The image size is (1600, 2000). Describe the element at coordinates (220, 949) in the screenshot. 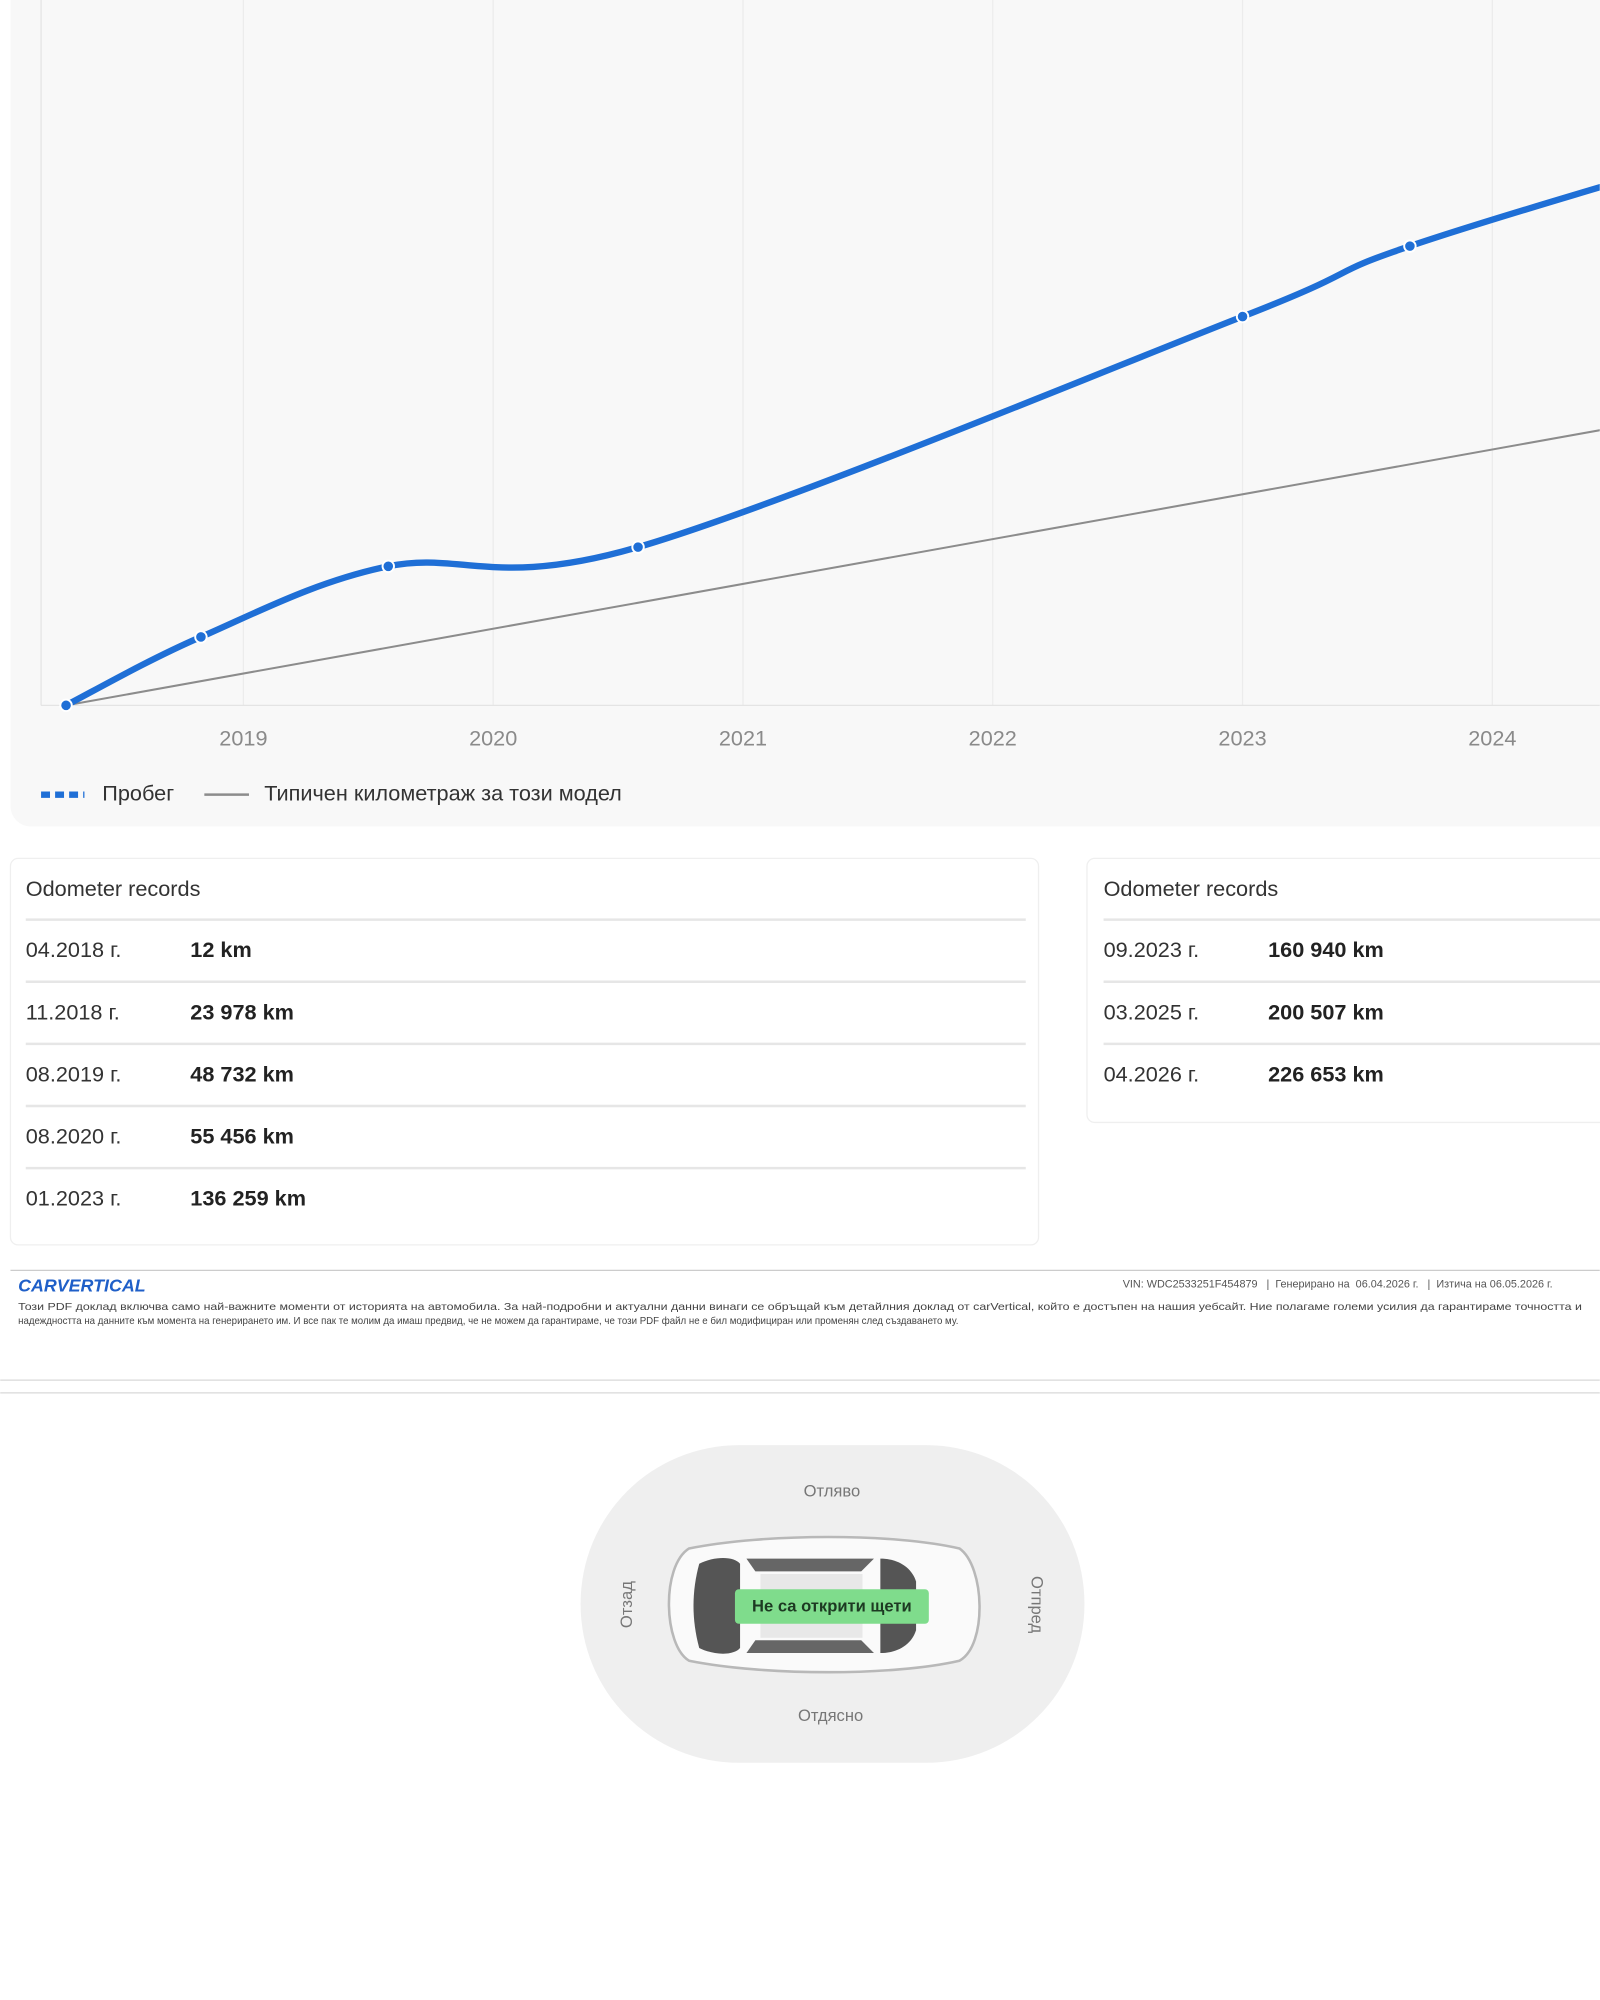

I see `record-km: 12 km` at that location.